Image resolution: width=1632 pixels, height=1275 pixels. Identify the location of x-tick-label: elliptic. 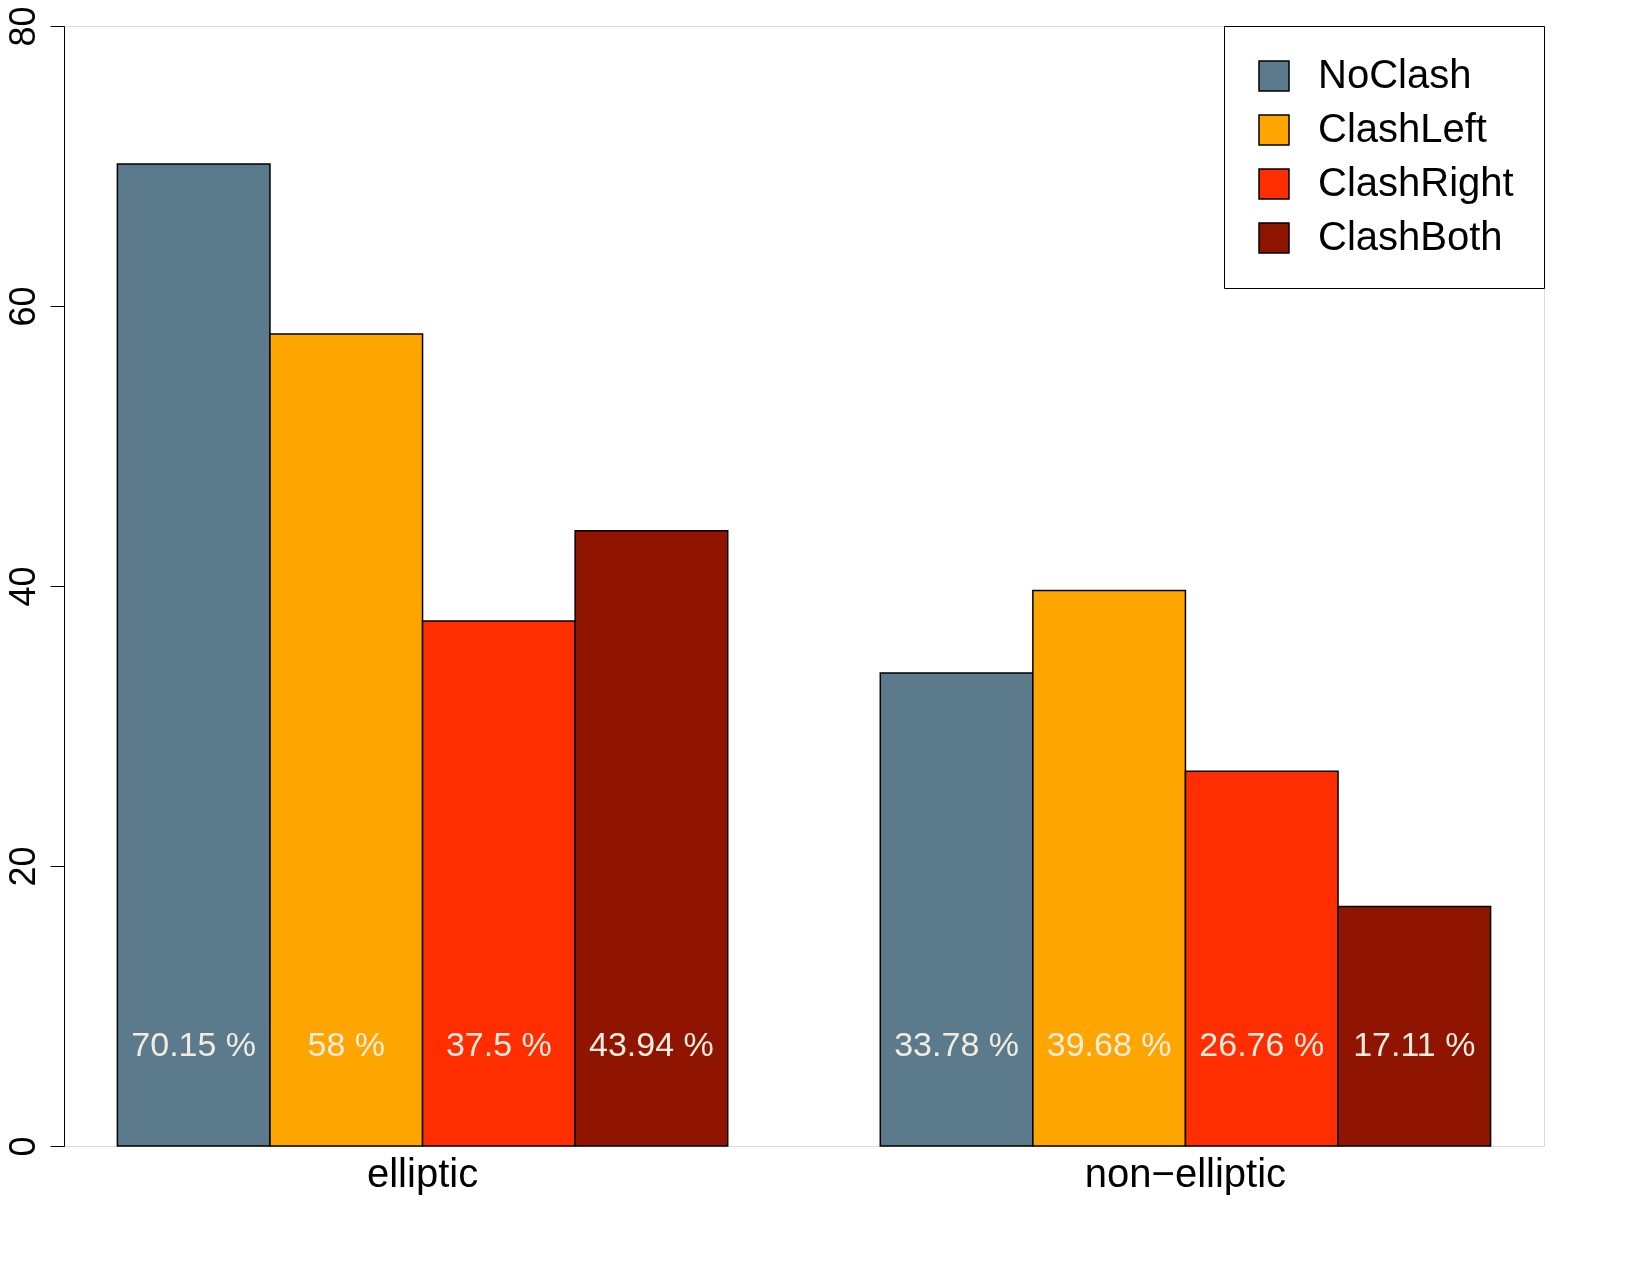
(422, 1172).